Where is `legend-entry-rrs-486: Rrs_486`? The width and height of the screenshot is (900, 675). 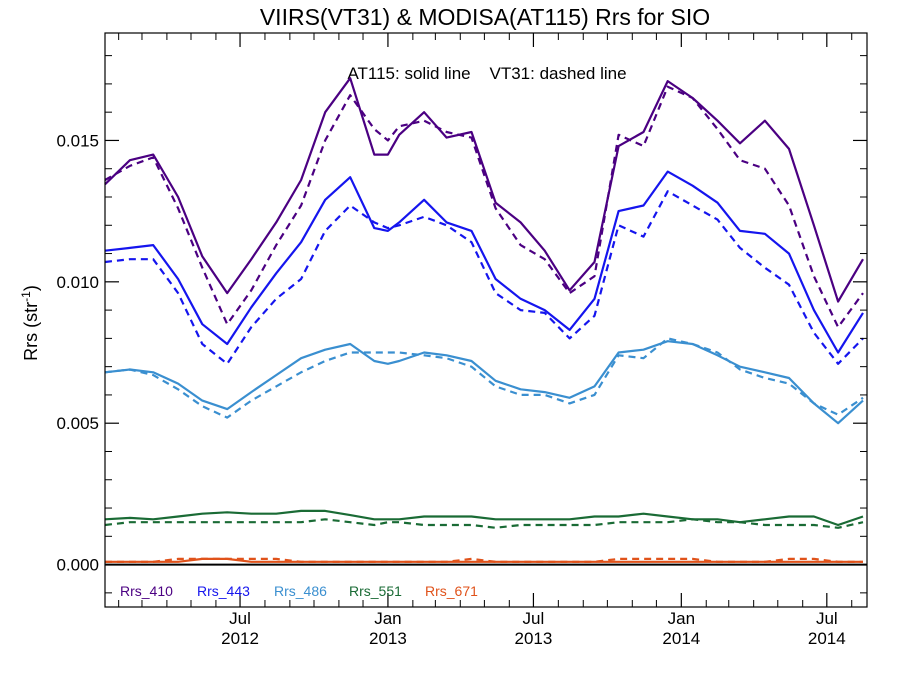 legend-entry-rrs-486: Rrs_486 is located at coordinates (300, 591).